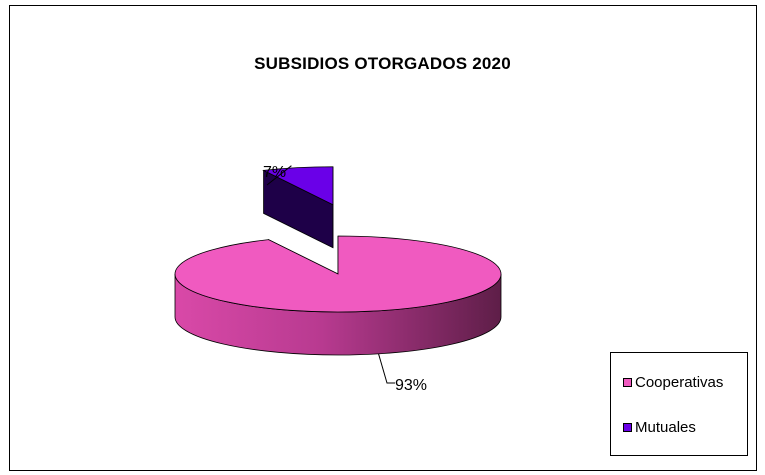 This screenshot has height=475, width=765. What do you see at coordinates (382, 63) in the screenshot?
I see `chart-title: SUBSIDIOS OTORGADOS 2020` at bounding box center [382, 63].